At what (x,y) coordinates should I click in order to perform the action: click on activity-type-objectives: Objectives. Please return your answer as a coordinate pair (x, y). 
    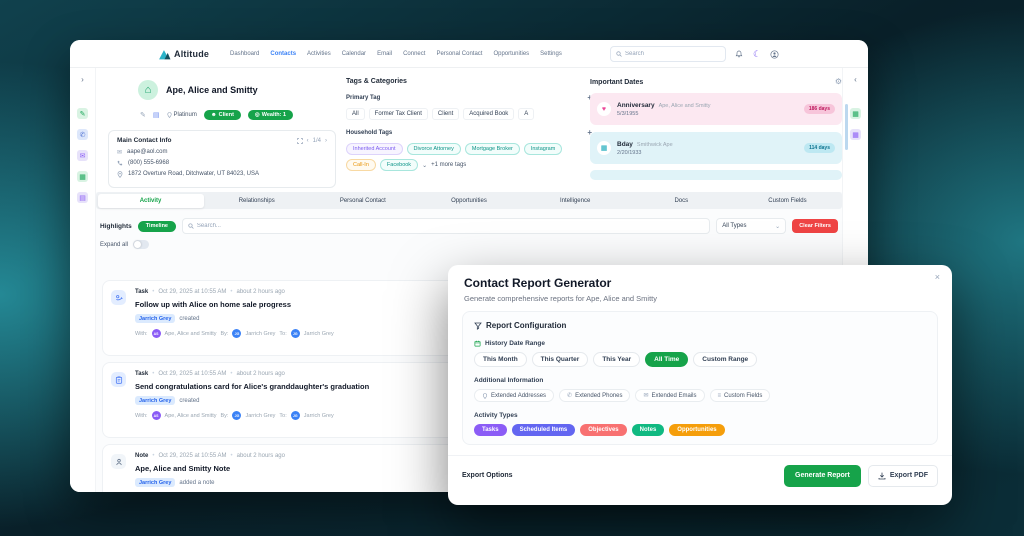
    Looking at the image, I should click on (603, 430).